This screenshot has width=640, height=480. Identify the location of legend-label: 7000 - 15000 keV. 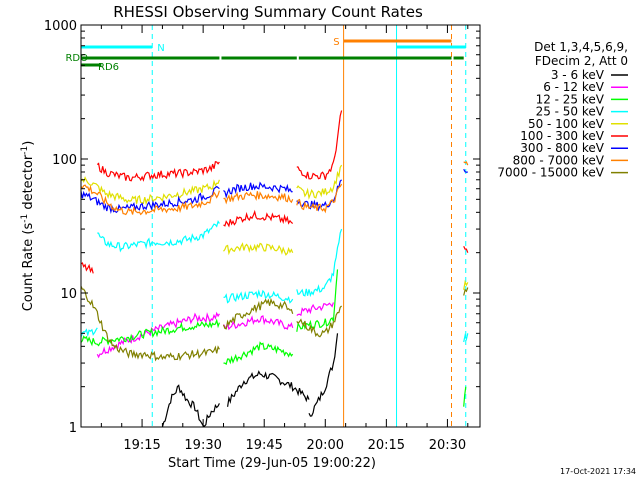
(550, 173).